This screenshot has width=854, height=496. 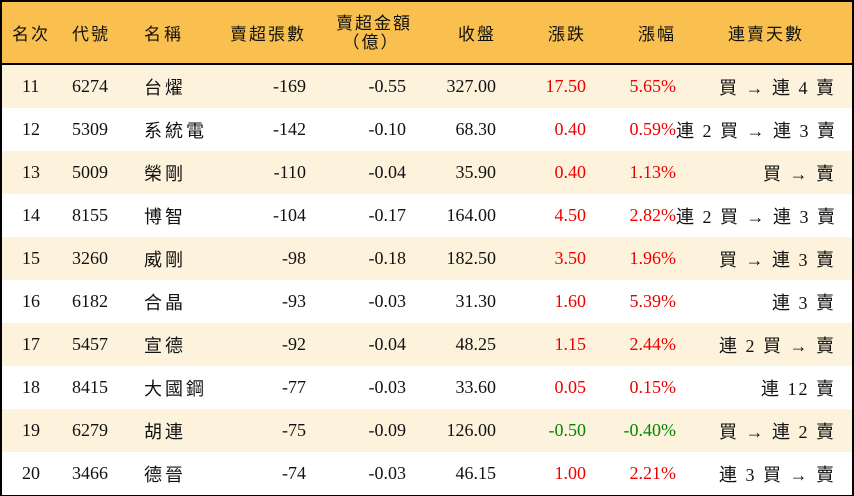 What do you see at coordinates (90, 86) in the screenshot?
I see `cell-code: 6274` at bounding box center [90, 86].